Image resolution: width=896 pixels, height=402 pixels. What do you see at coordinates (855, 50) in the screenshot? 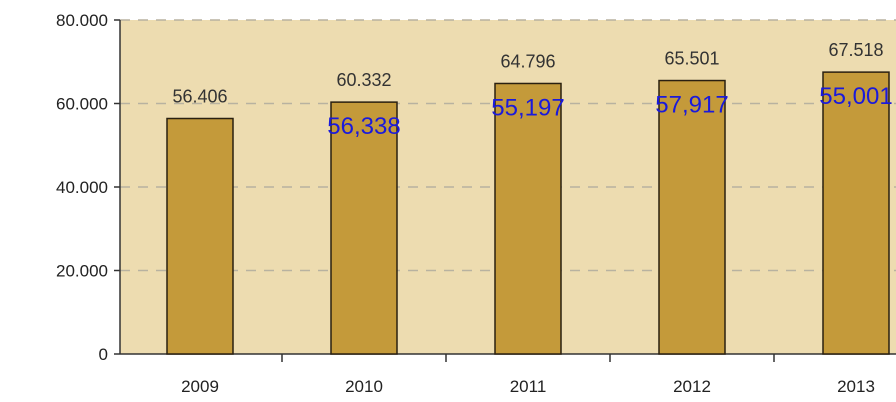
I see `data-label: 67.518` at bounding box center [855, 50].